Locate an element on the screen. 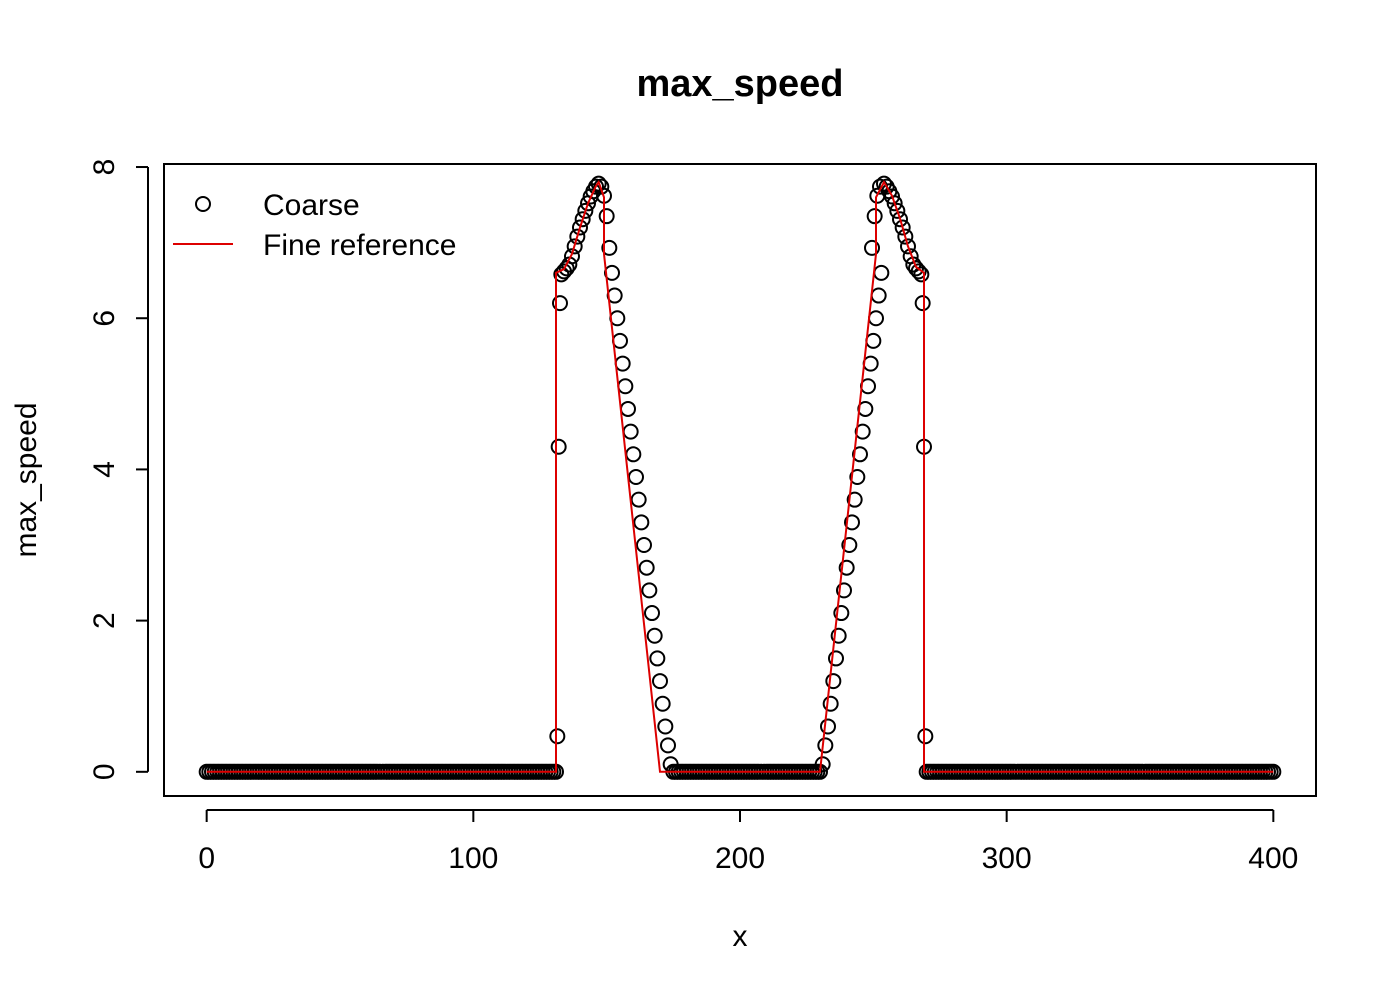  y-axis: 0 2 4 6 8 is located at coordinates (118, 469).